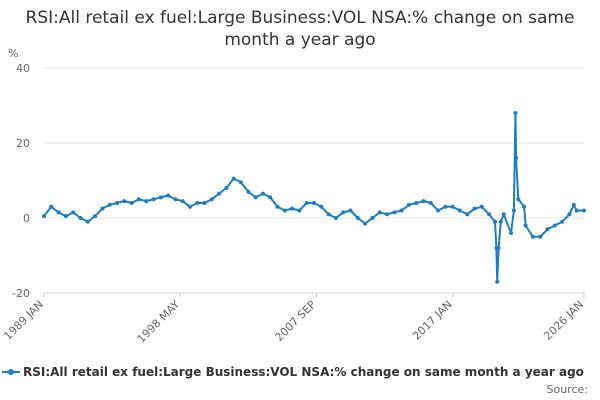  Describe the element at coordinates (11, 372) in the screenshot. I see `legend-swatch` at that location.